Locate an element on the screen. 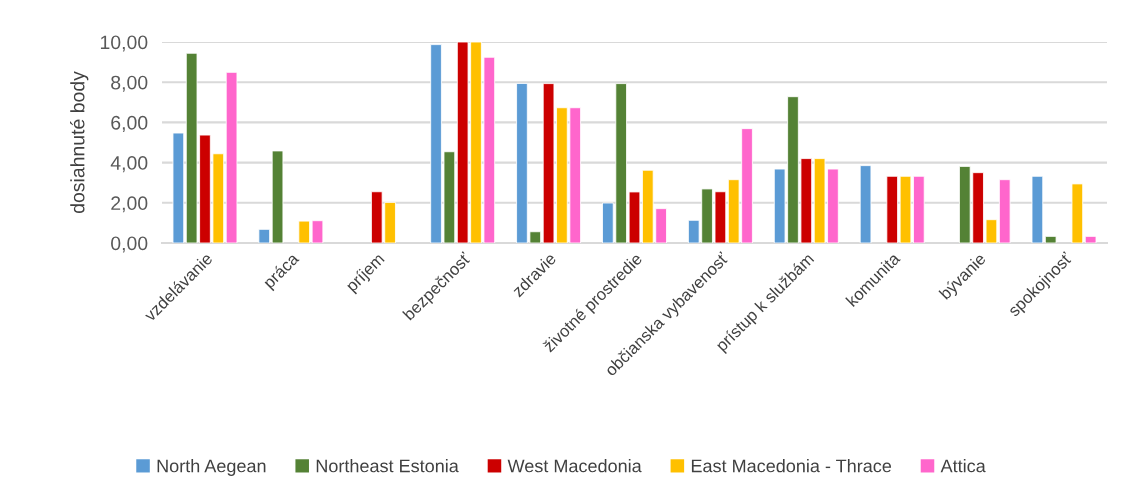 Image resolution: width=1122 pixels, height=500 pixels. y-tick-label: 4,00 is located at coordinates (129, 164).